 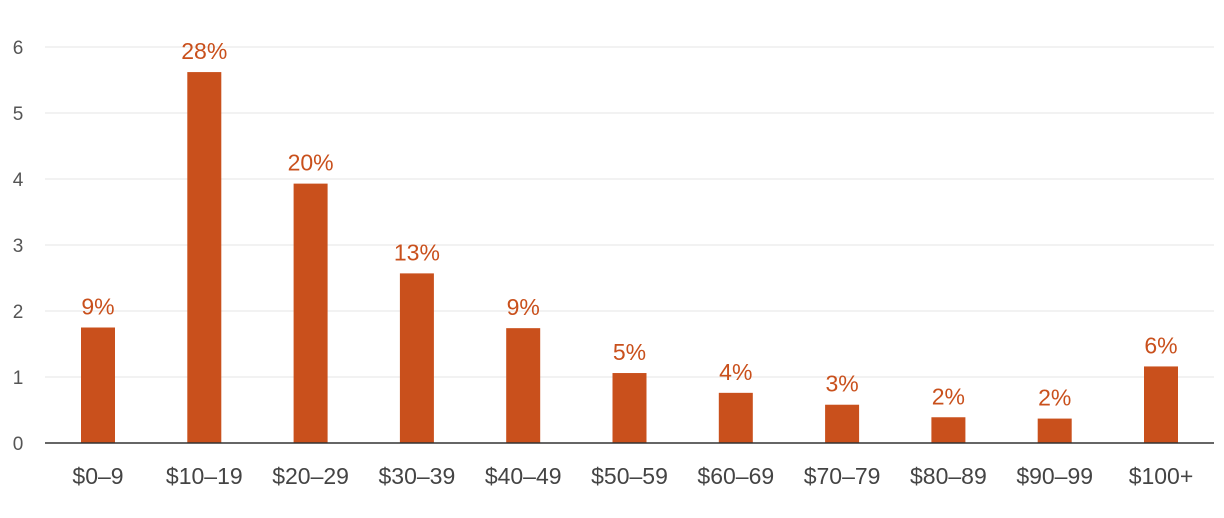 What do you see at coordinates (204, 476) in the screenshot?
I see `x-tick-label: $10–19` at bounding box center [204, 476].